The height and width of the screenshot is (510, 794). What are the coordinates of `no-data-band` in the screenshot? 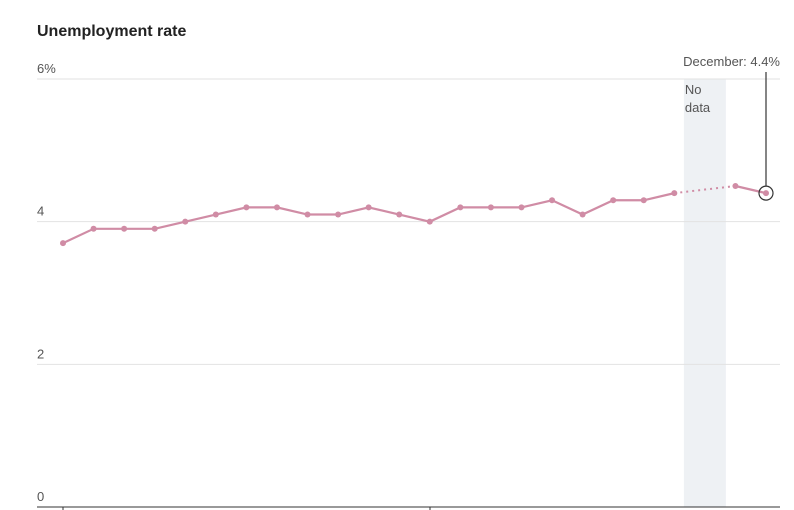 It's located at (704, 293).